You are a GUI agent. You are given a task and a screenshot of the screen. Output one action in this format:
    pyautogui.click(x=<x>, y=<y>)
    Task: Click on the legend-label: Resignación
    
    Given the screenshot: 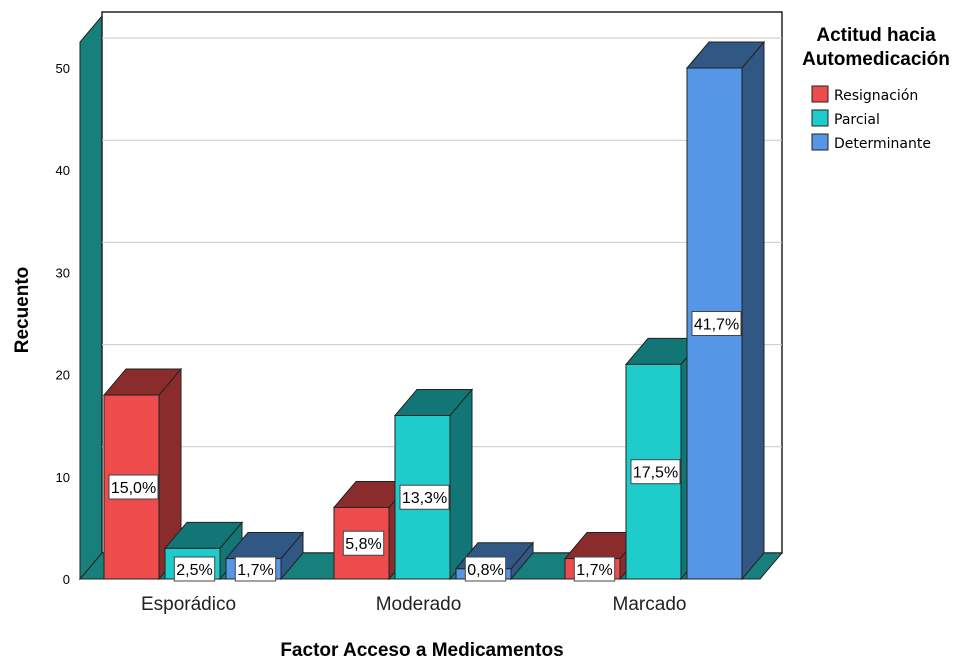 What is the action you would take?
    pyautogui.click(x=876, y=96)
    